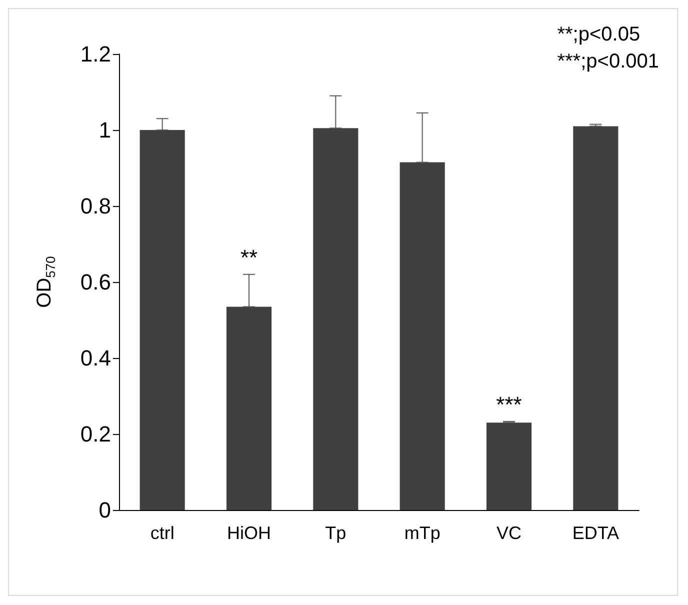  I want to click on annotation: ***;p<0.001, so click(608, 61).